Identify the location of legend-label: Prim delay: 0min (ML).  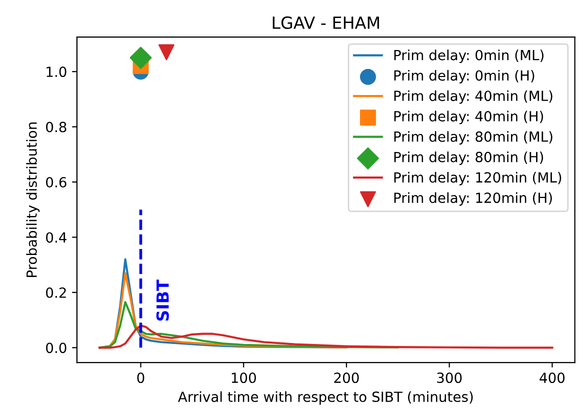
(469, 57).